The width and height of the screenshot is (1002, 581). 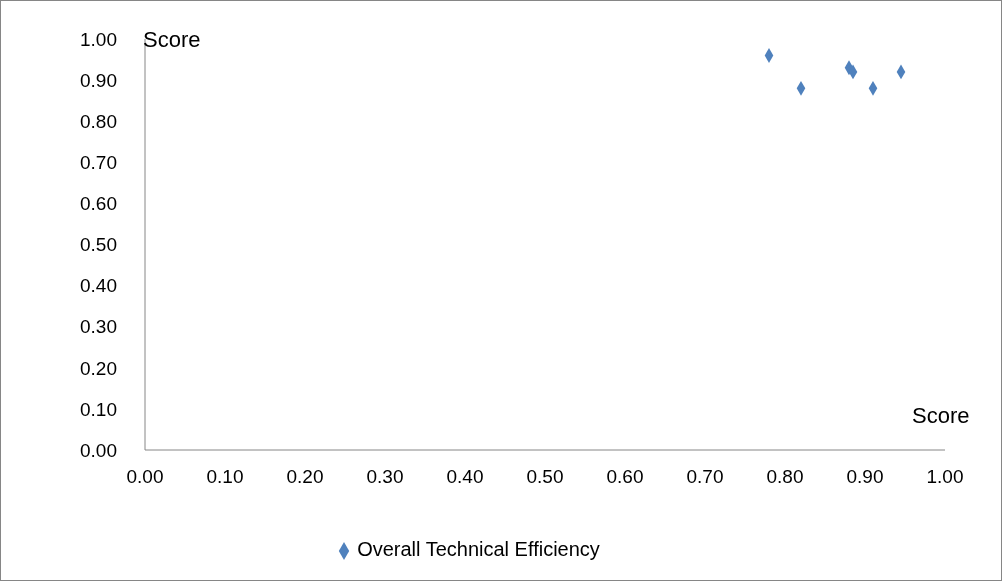 What do you see at coordinates (705, 477) in the screenshot?
I see `x-tick-label: 0.70` at bounding box center [705, 477].